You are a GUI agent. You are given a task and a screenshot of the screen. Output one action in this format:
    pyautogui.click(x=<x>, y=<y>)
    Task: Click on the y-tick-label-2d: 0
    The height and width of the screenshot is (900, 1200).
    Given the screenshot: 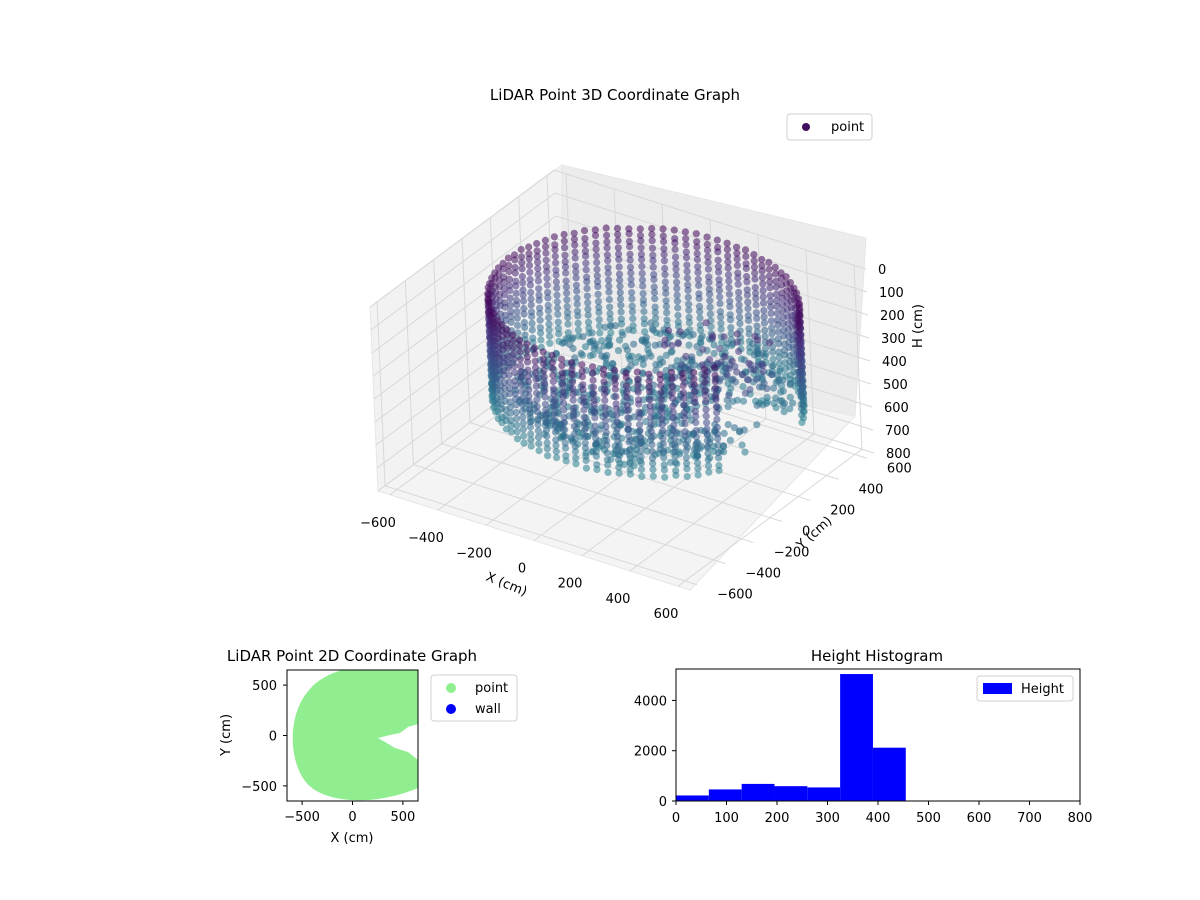 What is the action you would take?
    pyautogui.click(x=273, y=737)
    